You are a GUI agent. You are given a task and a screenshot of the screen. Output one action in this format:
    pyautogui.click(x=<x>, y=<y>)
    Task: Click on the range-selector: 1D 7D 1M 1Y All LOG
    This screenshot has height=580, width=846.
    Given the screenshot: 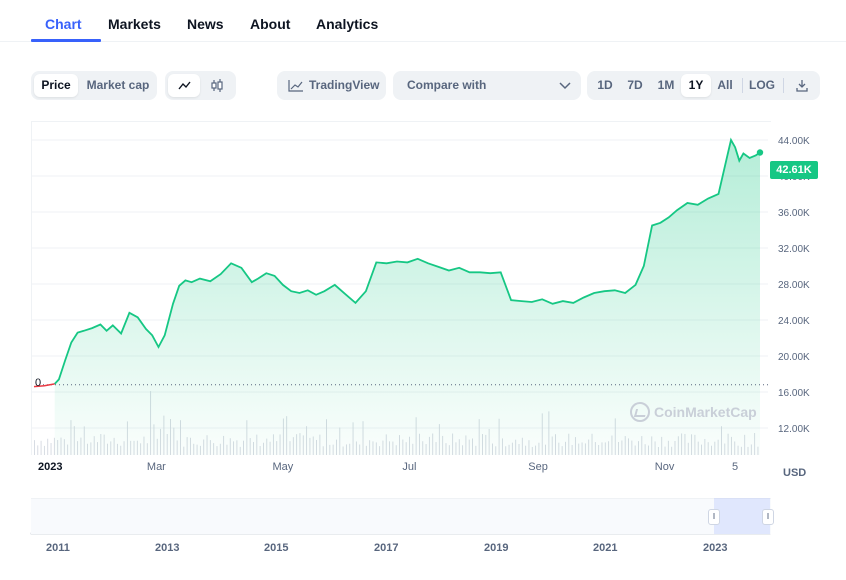 What is the action you would take?
    pyautogui.click(x=703, y=85)
    